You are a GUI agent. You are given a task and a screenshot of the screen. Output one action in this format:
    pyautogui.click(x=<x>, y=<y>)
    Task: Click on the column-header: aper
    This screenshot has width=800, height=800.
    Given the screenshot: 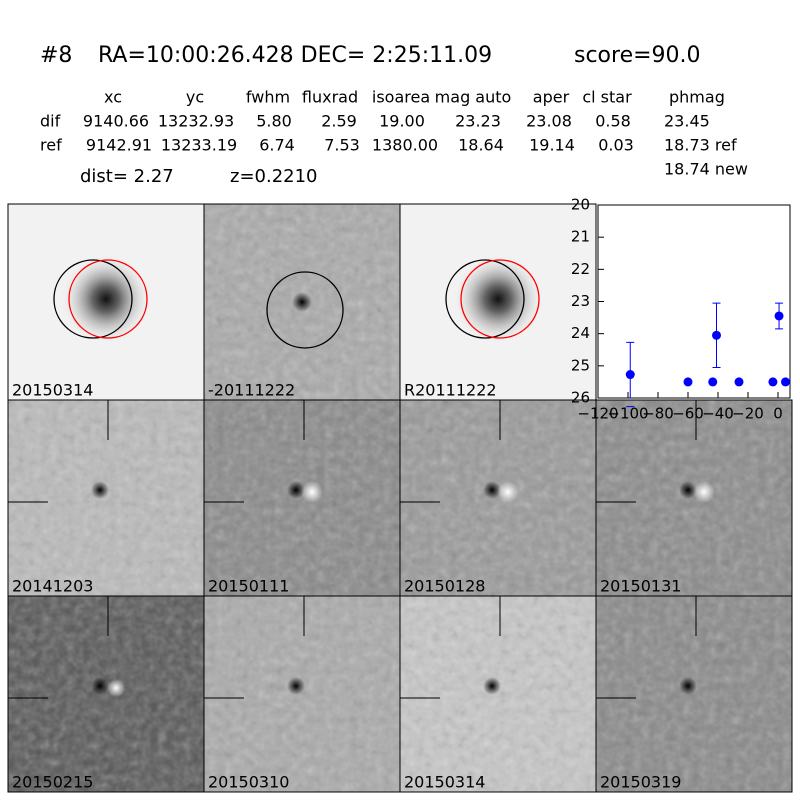 What is the action you would take?
    pyautogui.click(x=551, y=97)
    